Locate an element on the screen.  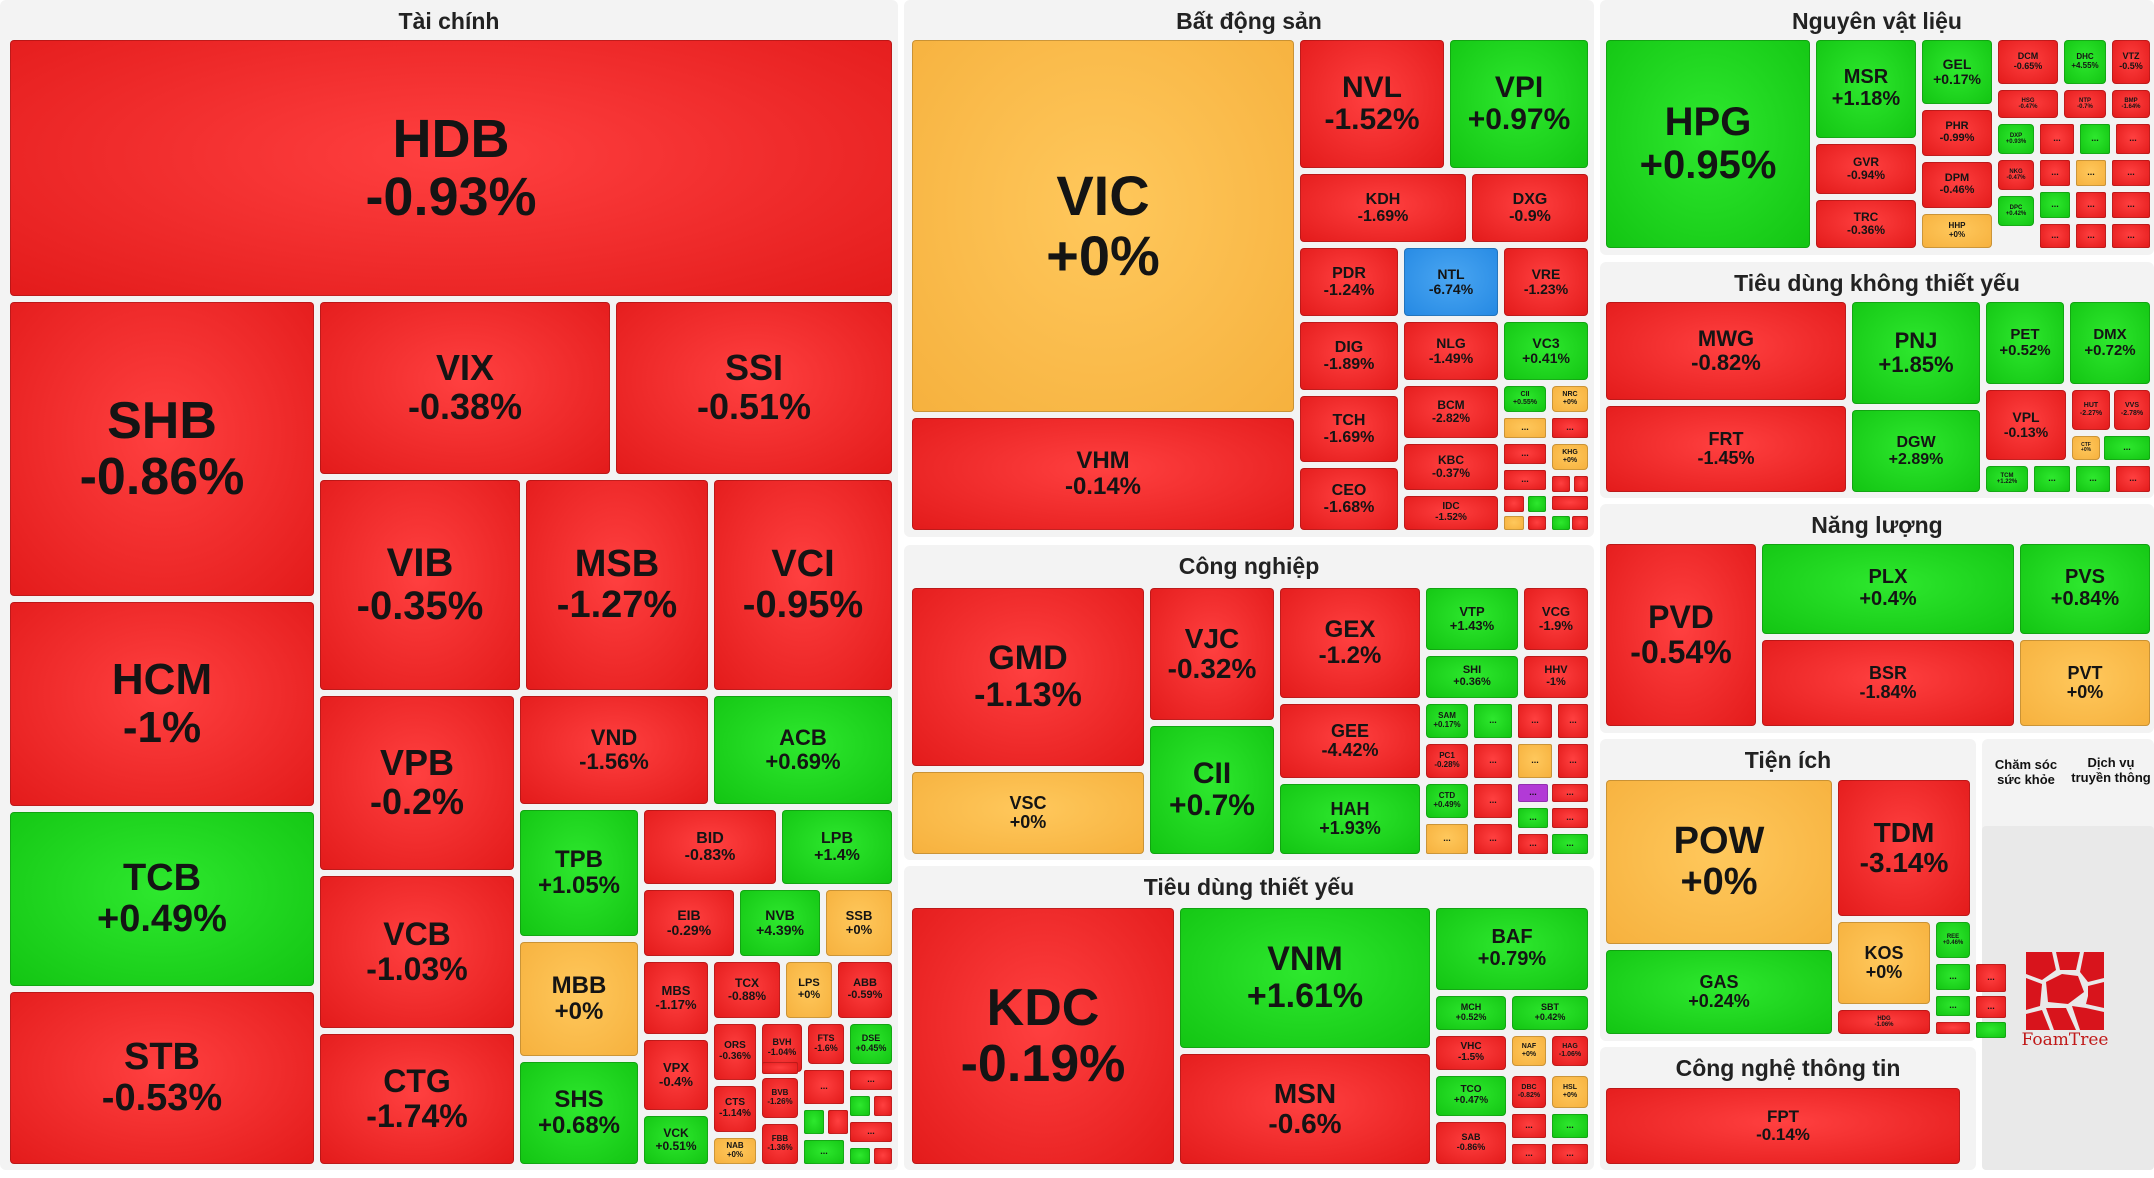
stock-tile-msr: MSR +1.18% is located at coordinates (1866, 89).